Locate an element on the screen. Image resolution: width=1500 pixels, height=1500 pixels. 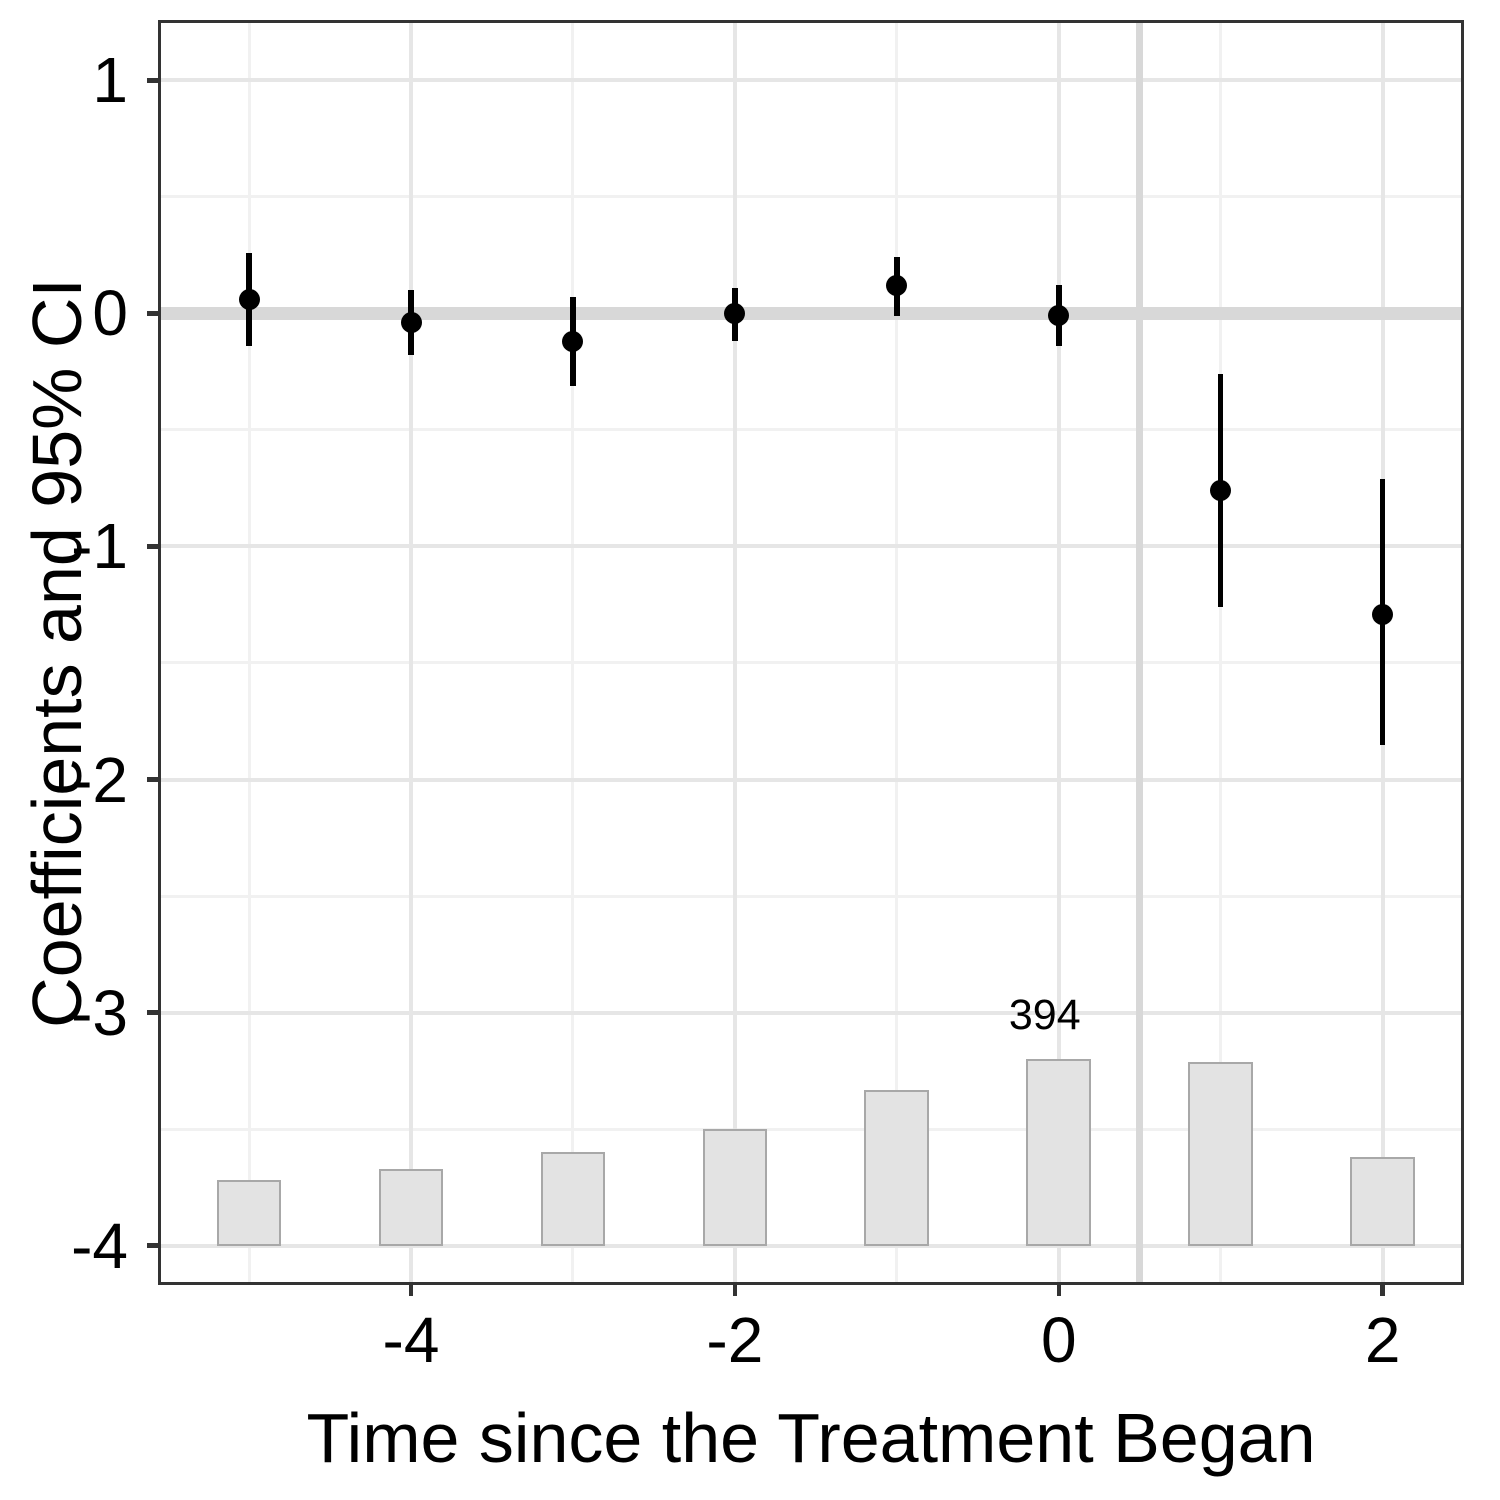
y-tick-label: -4 is located at coordinates (99, 1245).